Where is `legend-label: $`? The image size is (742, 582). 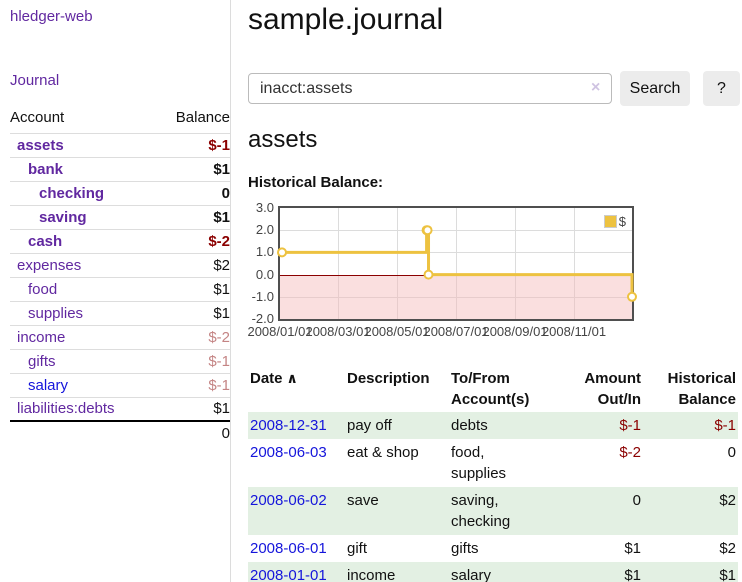
legend-label: $ is located at coordinates (622, 221).